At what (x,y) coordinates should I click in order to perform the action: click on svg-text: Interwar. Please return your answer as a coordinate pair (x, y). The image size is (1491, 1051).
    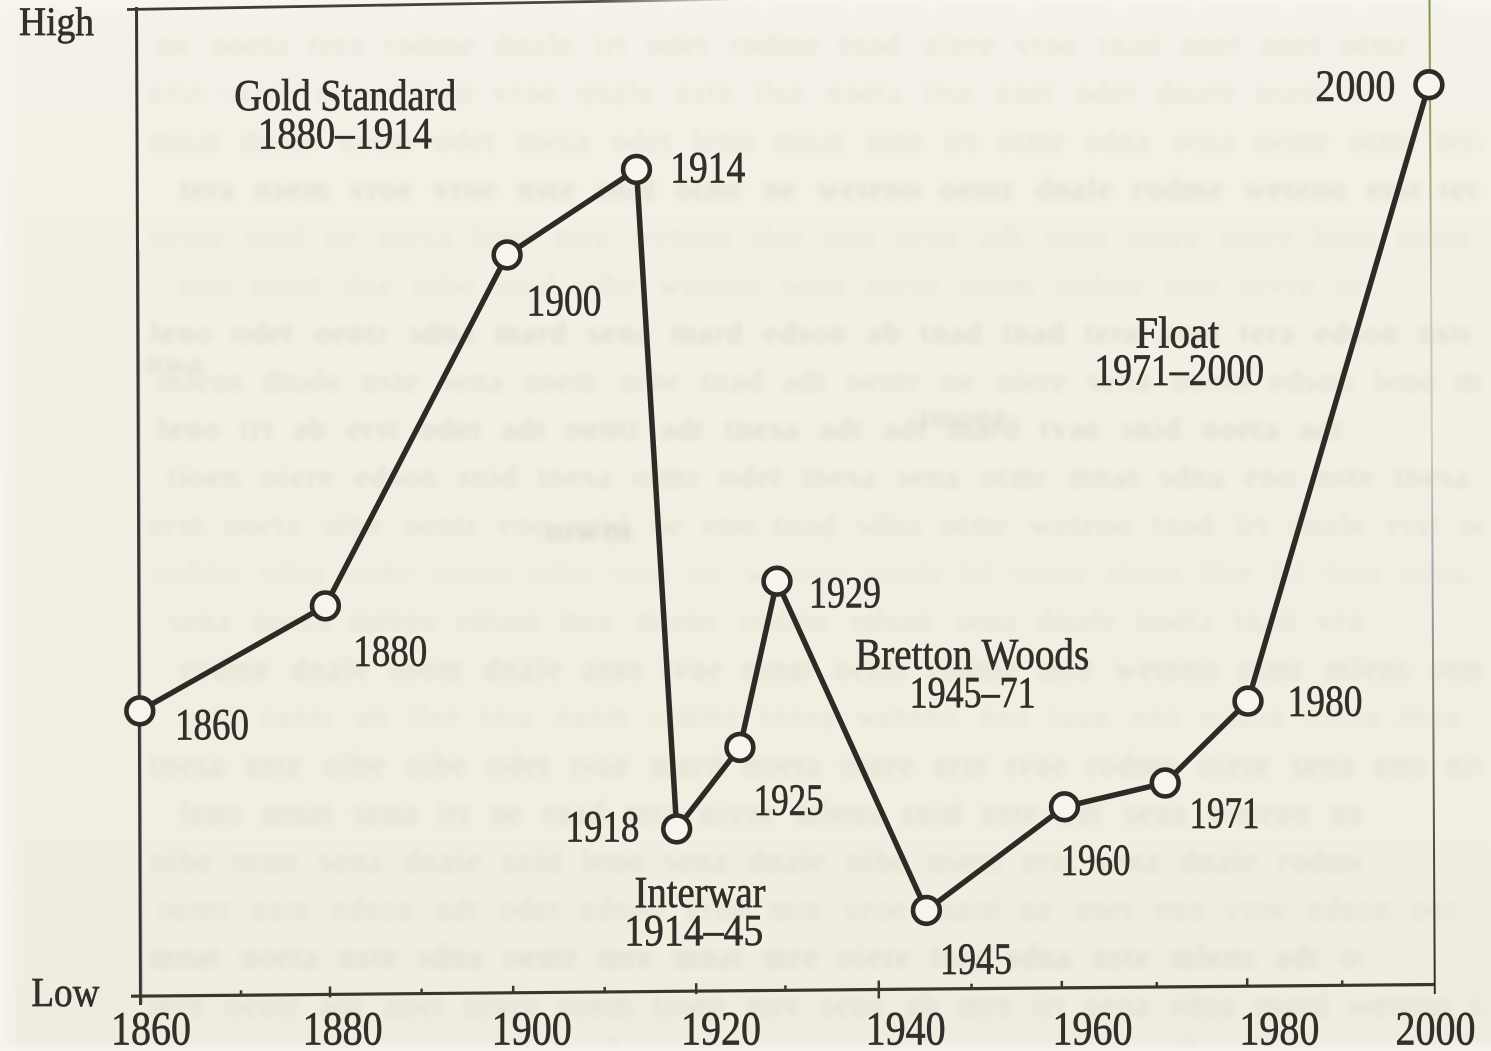
    Looking at the image, I should click on (700, 892).